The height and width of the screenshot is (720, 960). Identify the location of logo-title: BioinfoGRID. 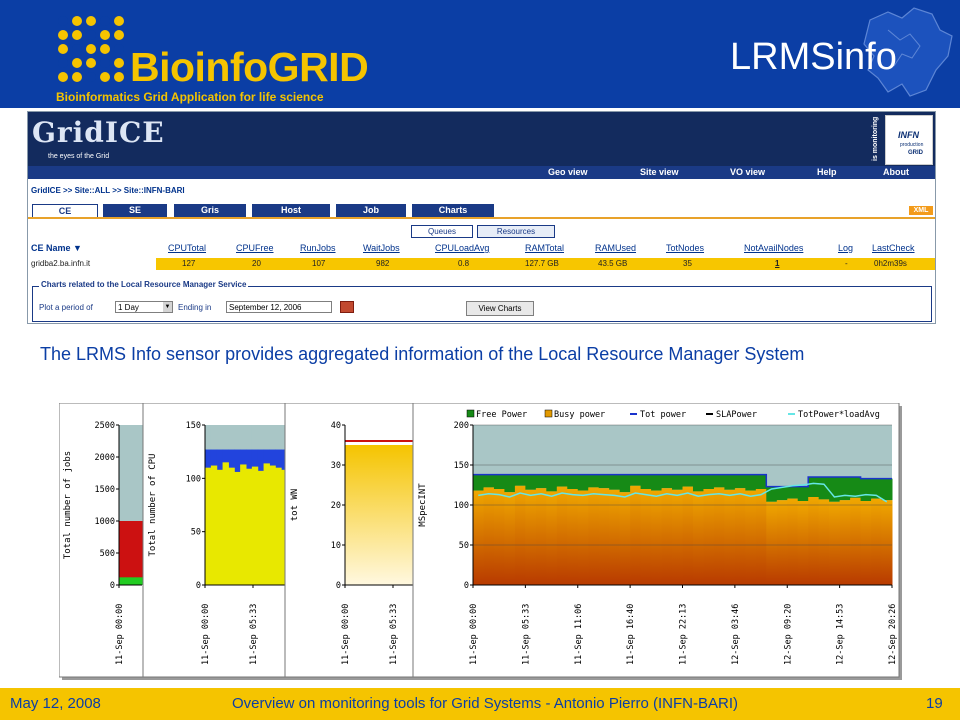
(249, 67).